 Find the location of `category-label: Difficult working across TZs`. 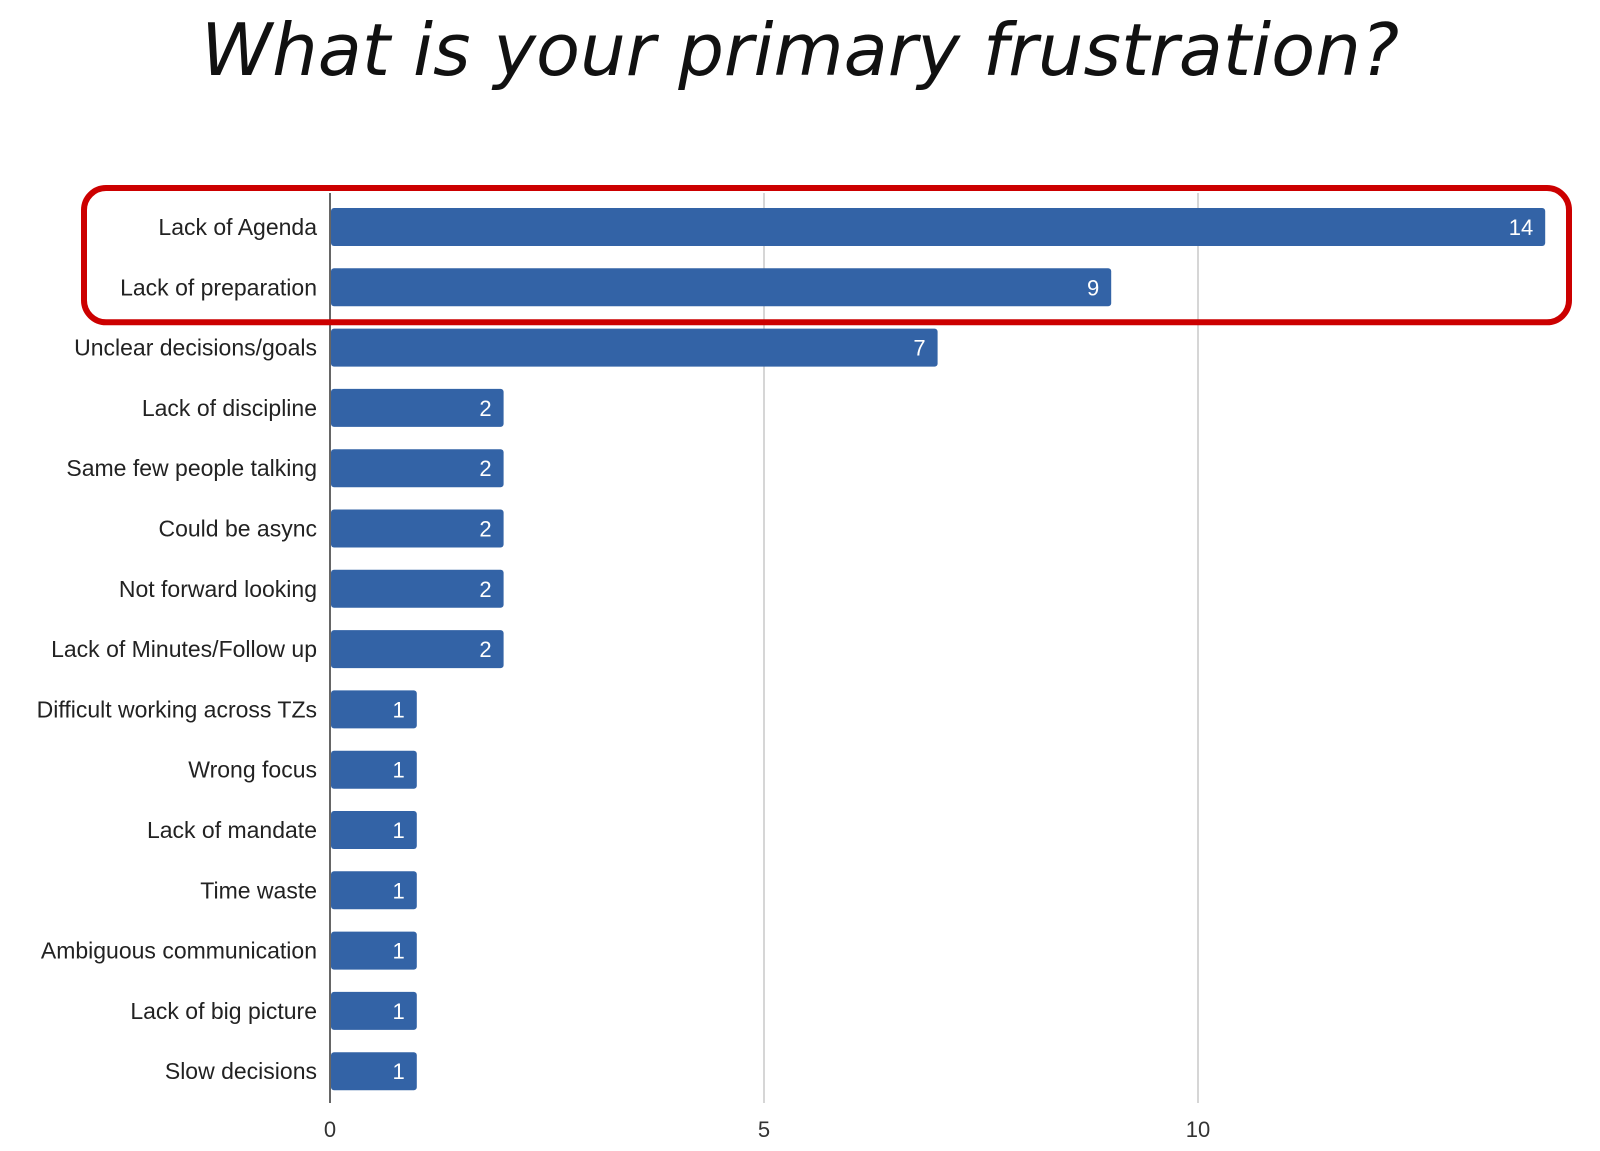

category-label: Difficult working across TZs is located at coordinates (177, 709).